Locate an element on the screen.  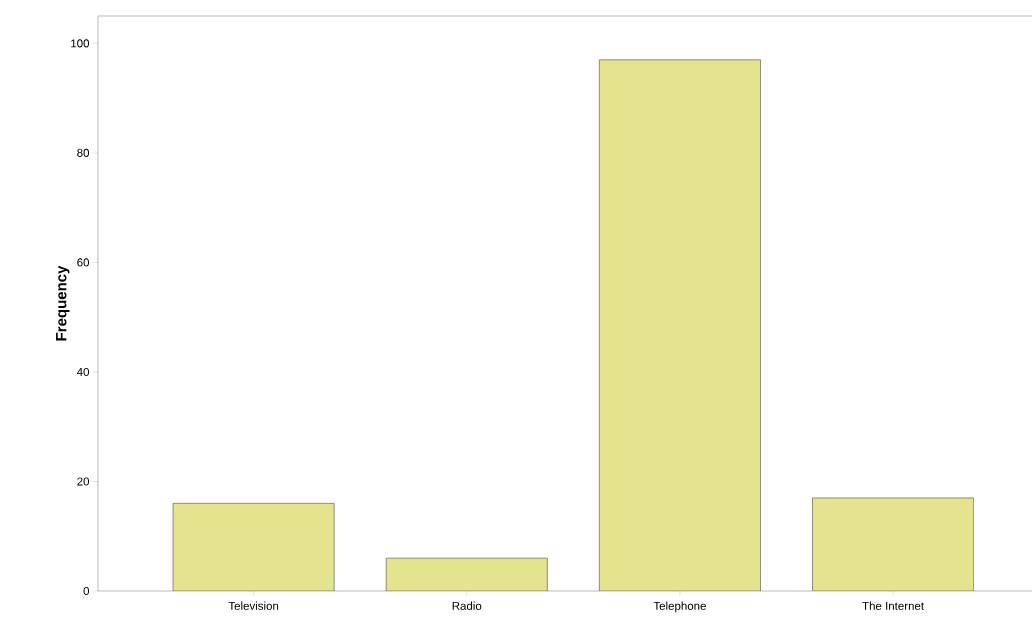
x-tick-label: The Internet is located at coordinates (893, 605).